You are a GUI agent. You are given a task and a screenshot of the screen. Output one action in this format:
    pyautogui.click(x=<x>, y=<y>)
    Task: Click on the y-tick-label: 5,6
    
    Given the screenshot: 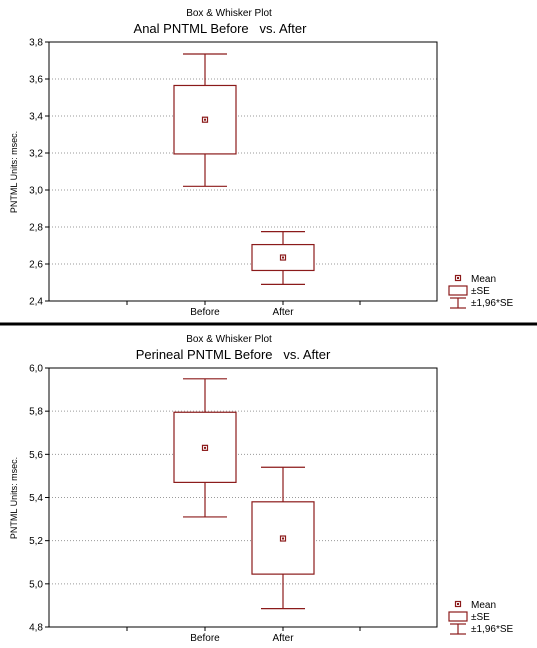 What is the action you would take?
    pyautogui.click(x=36, y=455)
    